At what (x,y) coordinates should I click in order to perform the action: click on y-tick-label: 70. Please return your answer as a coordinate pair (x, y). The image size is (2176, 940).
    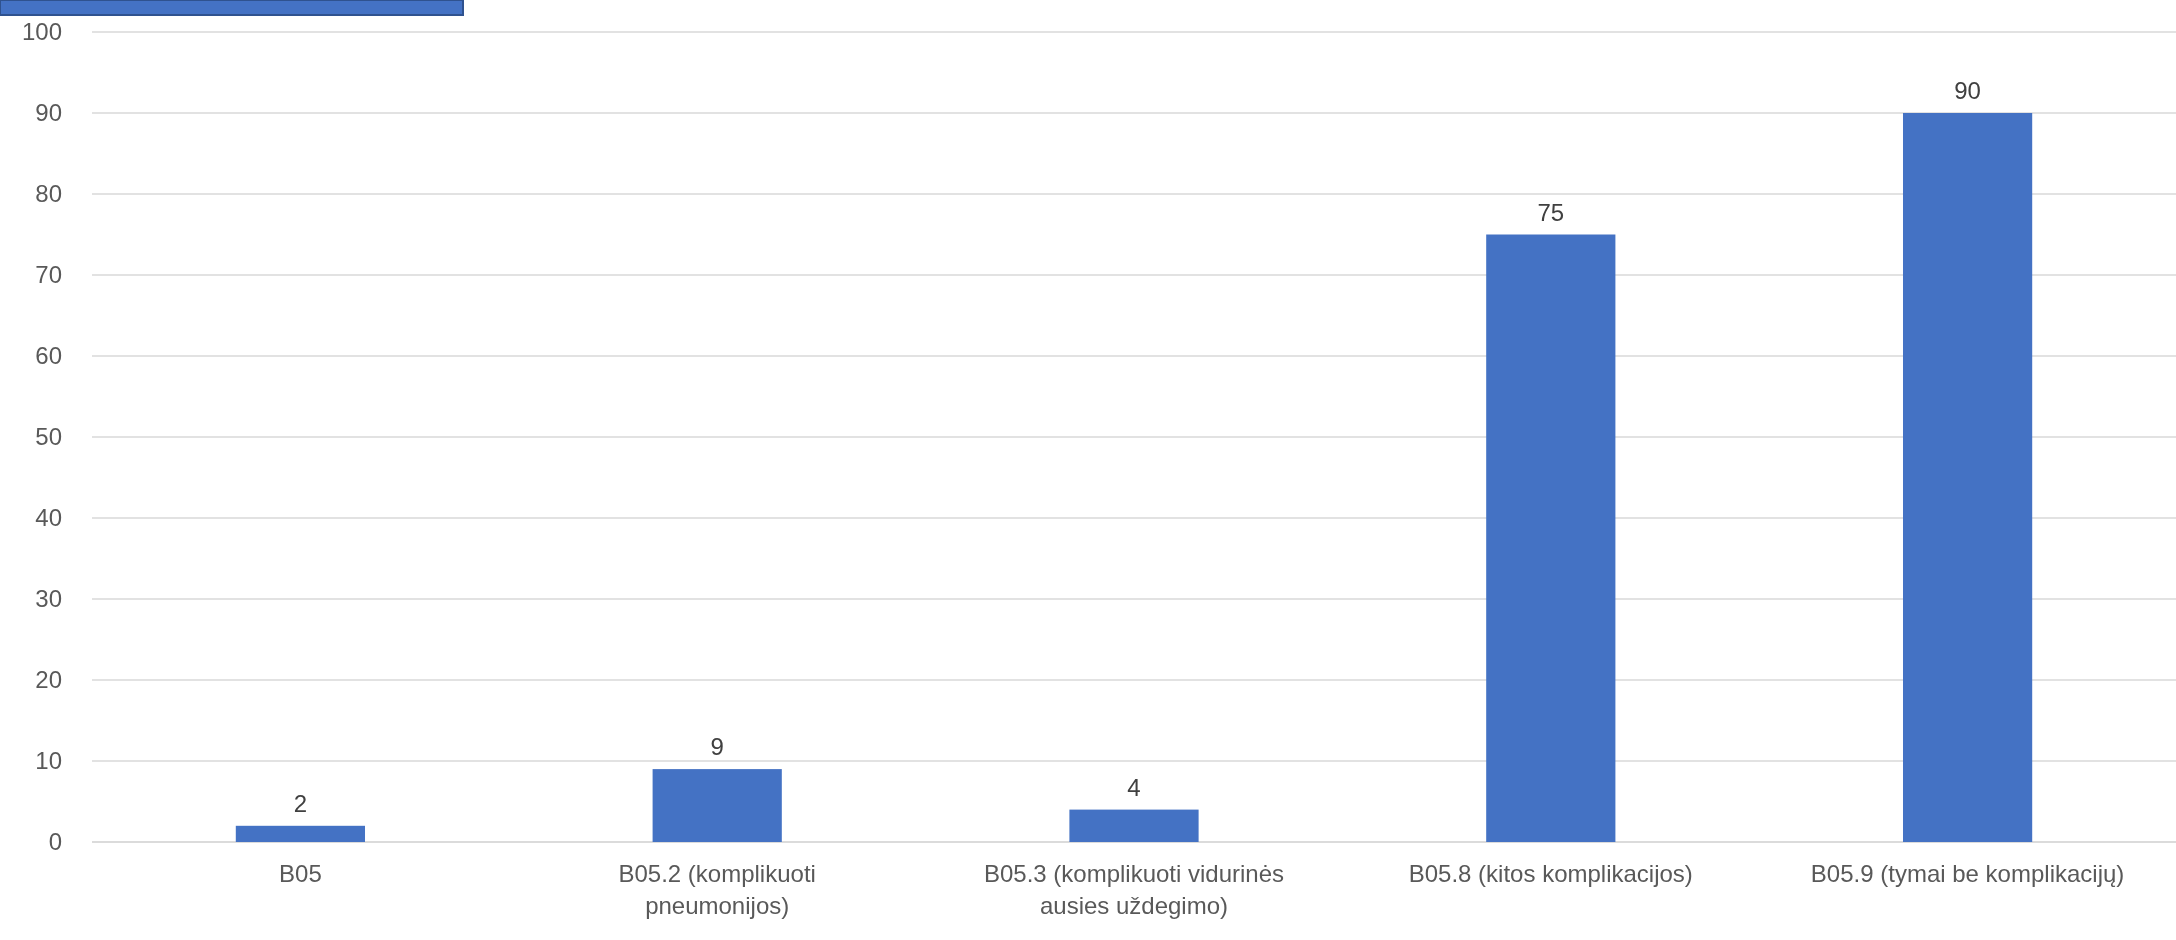
    Looking at the image, I should click on (48, 275).